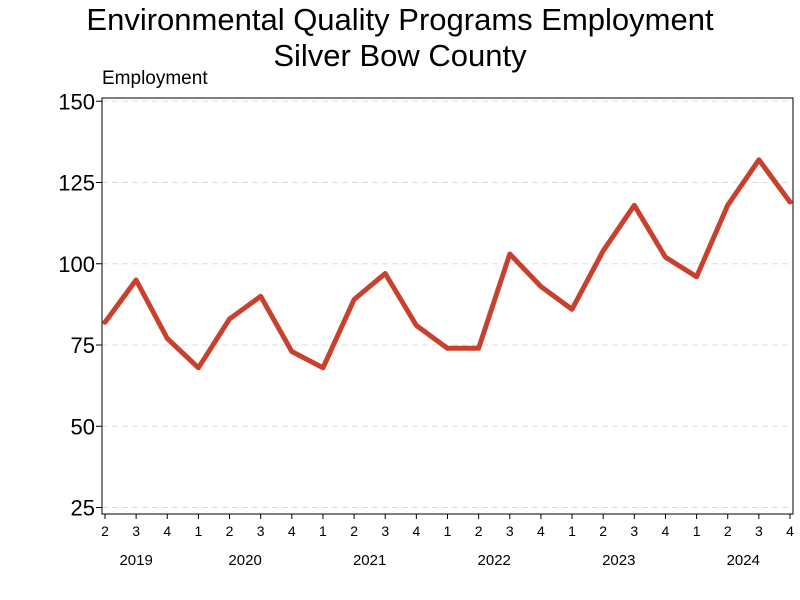  Describe the element at coordinates (743, 560) in the screenshot. I see `year-label: 2024` at that location.